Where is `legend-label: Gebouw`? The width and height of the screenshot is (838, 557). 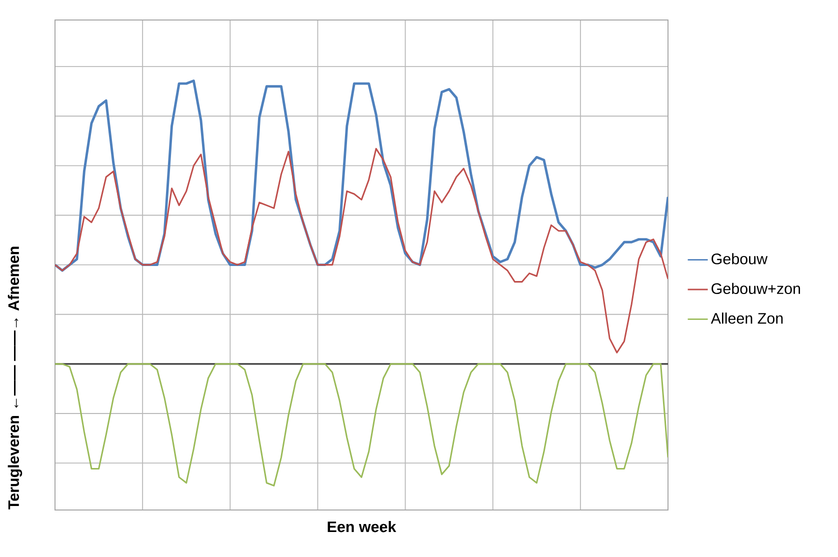
legend-label: Gebouw is located at coordinates (740, 258).